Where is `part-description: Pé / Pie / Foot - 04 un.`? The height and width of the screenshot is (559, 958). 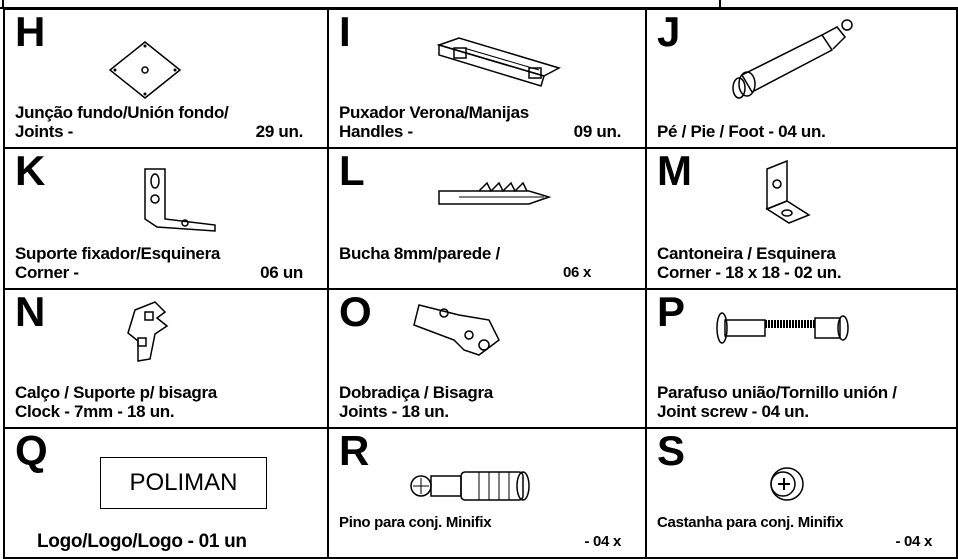
part-description: Pé / Pie / Foot - 04 un. is located at coordinates (794, 131).